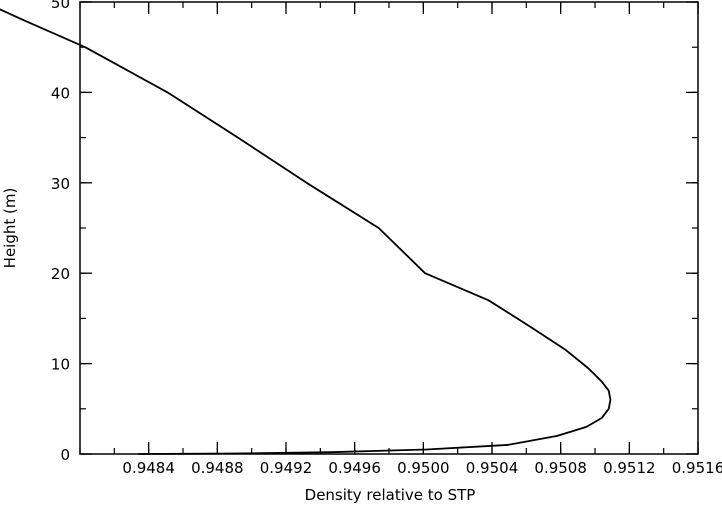 The height and width of the screenshot is (506, 722). Describe the element at coordinates (10, 228) in the screenshot. I see `y-axis-title: Height (m)` at that location.